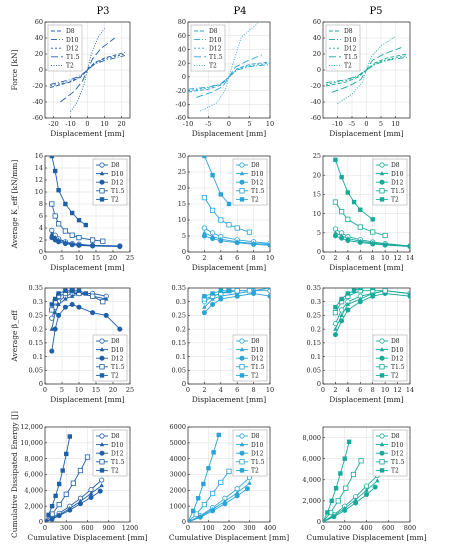  I want to click on x-tick-label: 600, so click(87, 528).